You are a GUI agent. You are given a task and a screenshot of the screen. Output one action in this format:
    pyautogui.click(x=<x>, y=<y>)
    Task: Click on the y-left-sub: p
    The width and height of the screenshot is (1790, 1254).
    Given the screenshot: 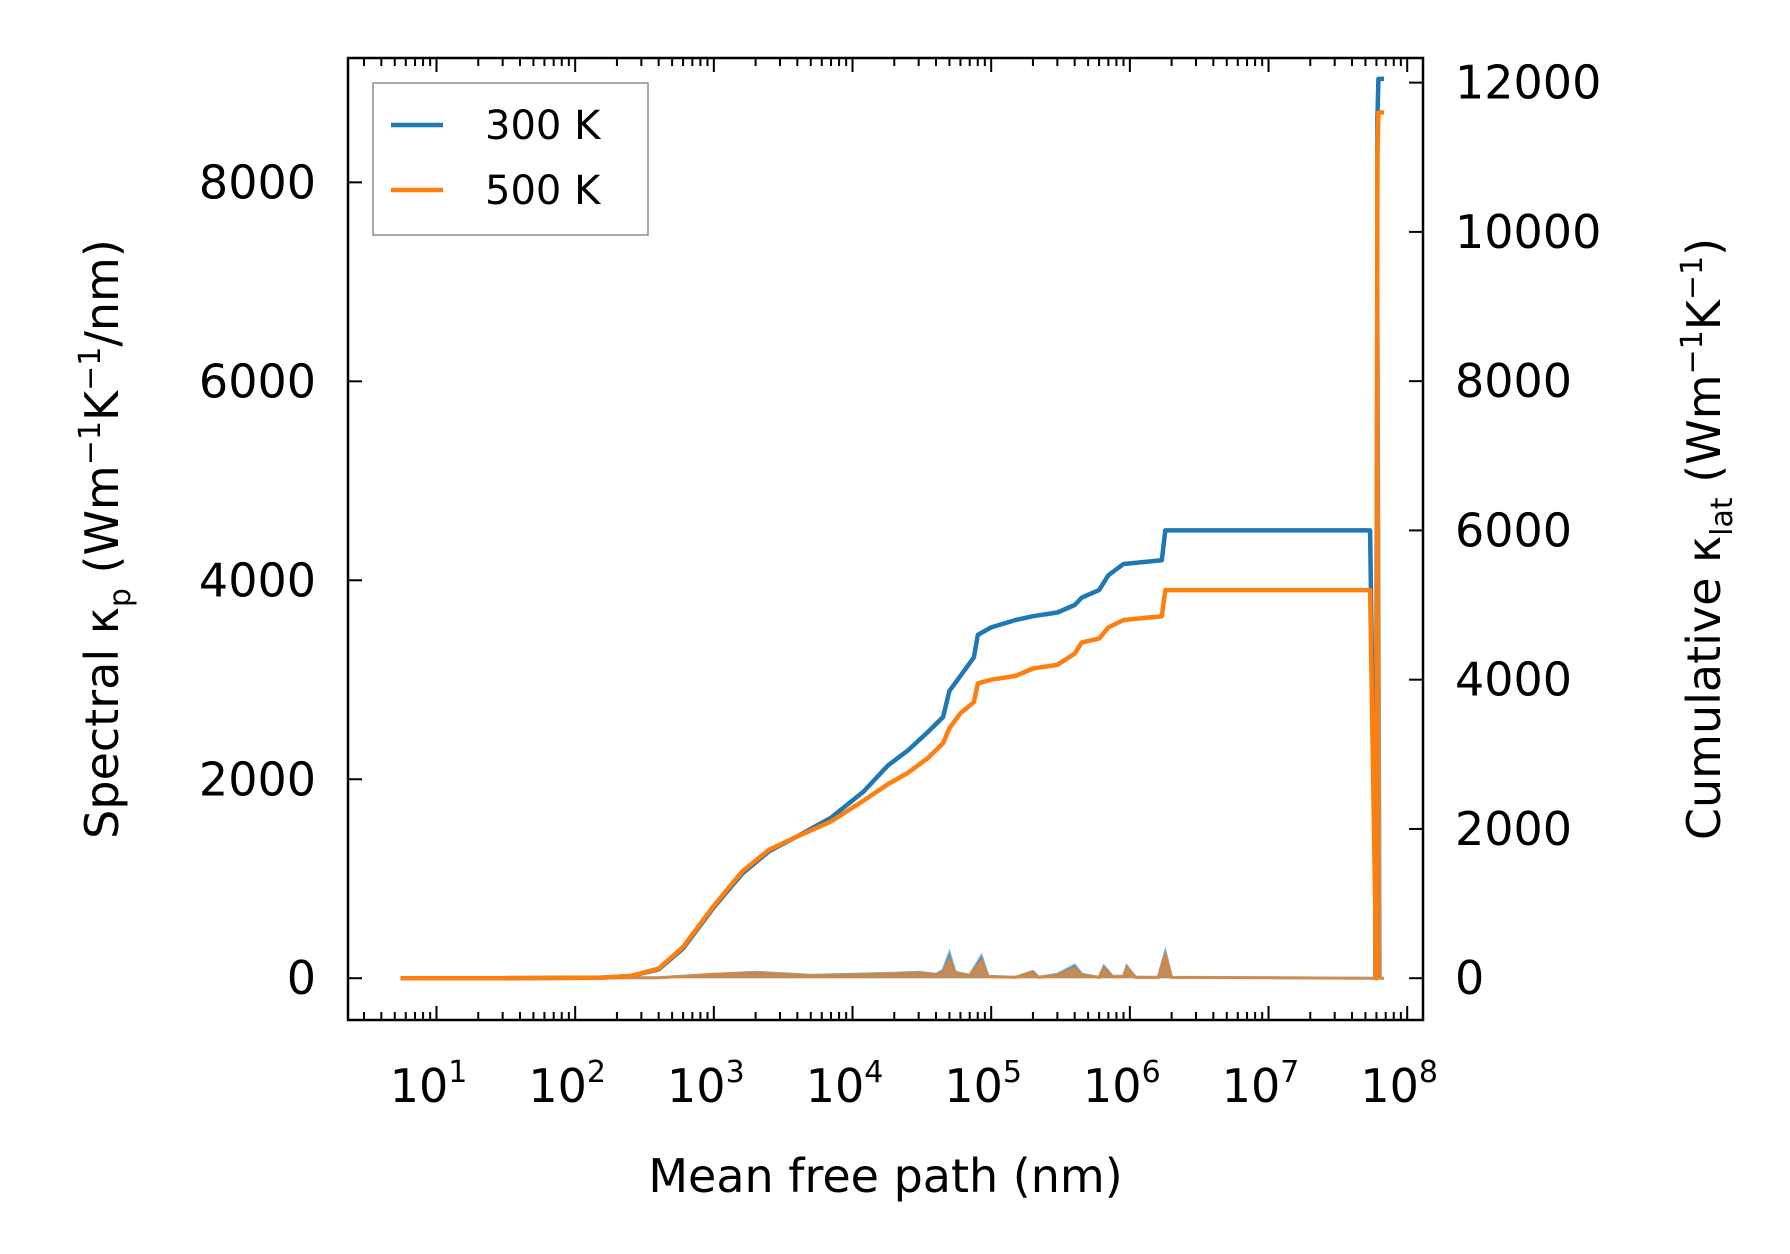 What is the action you would take?
    pyautogui.click(x=120, y=597)
    